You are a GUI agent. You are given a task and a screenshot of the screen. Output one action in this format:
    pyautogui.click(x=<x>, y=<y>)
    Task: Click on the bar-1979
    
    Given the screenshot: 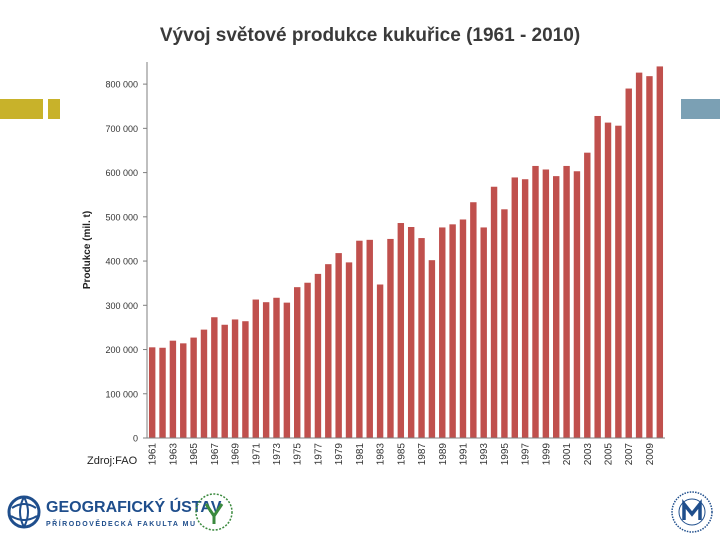 What is the action you would take?
    pyautogui.click(x=338, y=345)
    